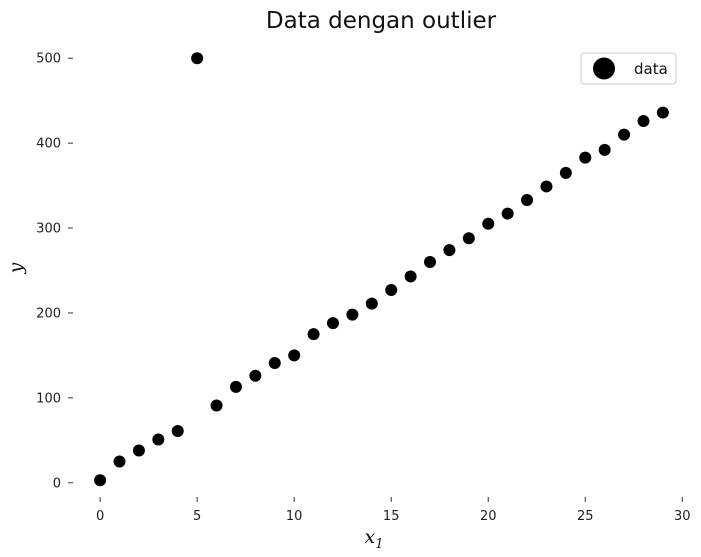 This screenshot has height=557, width=701. What do you see at coordinates (294, 516) in the screenshot?
I see `x-tick-label: 10` at bounding box center [294, 516].